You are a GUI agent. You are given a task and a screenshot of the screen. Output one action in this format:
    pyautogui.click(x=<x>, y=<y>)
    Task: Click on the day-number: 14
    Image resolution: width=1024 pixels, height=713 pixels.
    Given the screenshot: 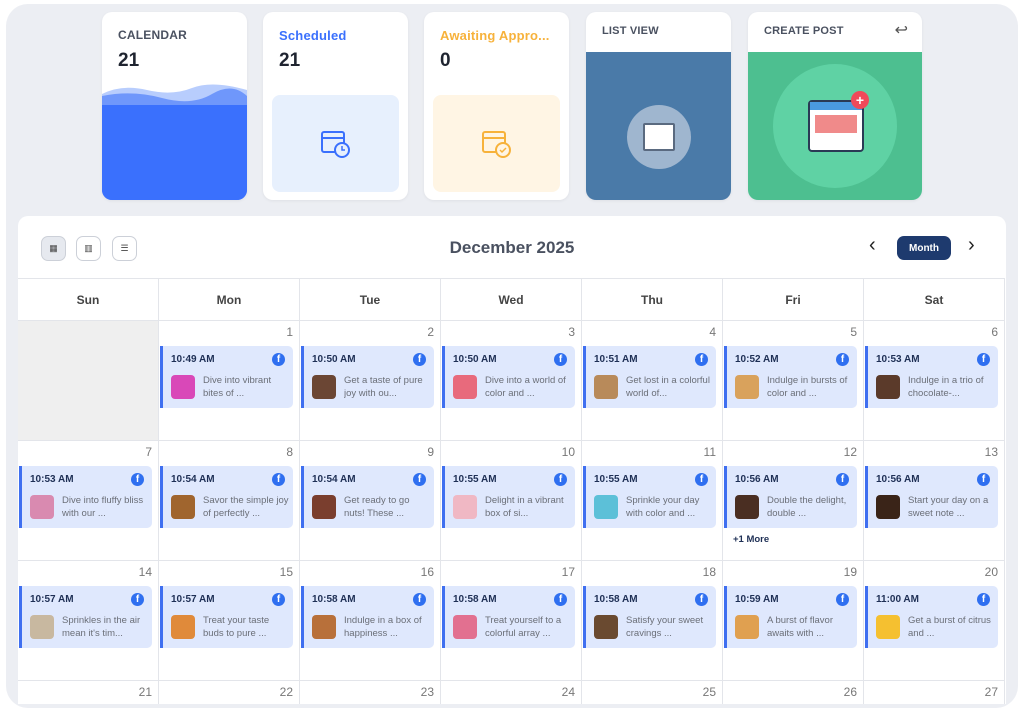 What is the action you would take?
    pyautogui.click(x=145, y=572)
    